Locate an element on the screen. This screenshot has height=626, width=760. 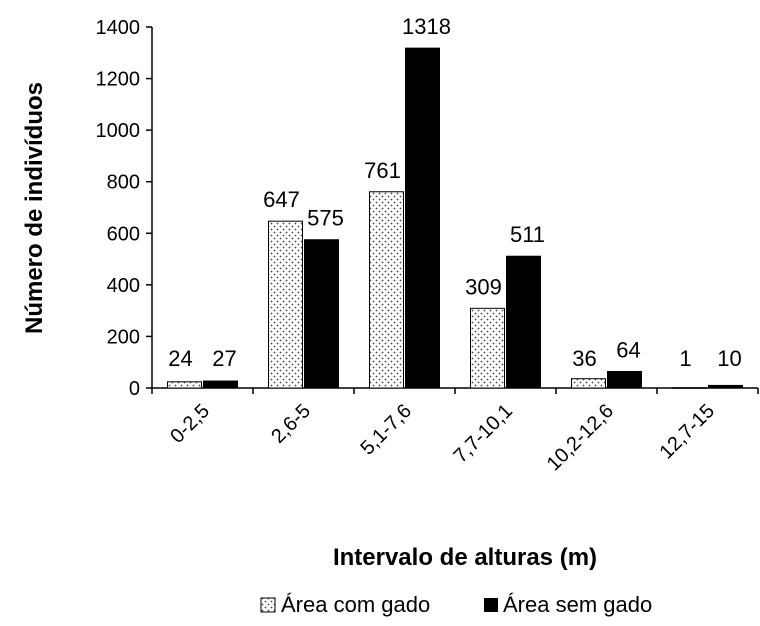
x-tick-label: 12,7-15 is located at coordinates (688, 432).